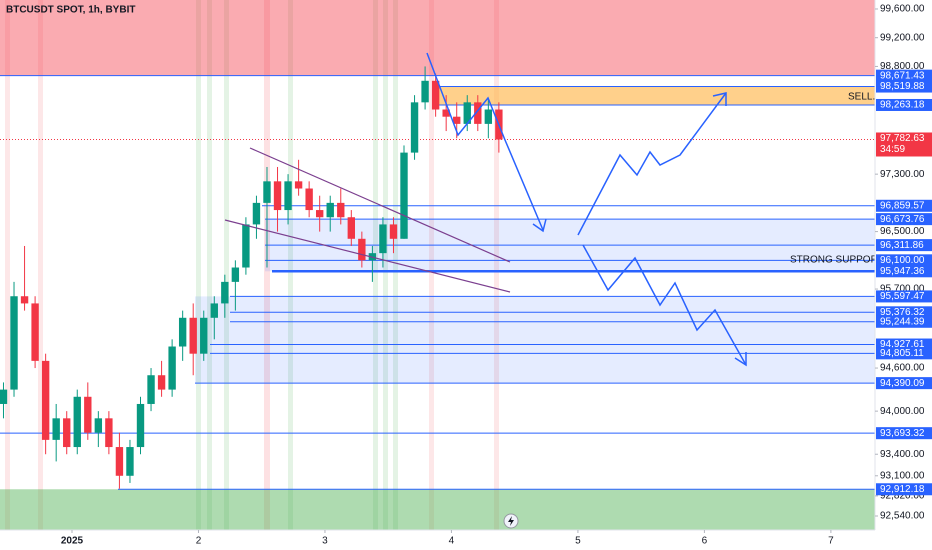 The width and height of the screenshot is (932, 550). What do you see at coordinates (652, 164) in the screenshot?
I see `projection-path` at bounding box center [652, 164].